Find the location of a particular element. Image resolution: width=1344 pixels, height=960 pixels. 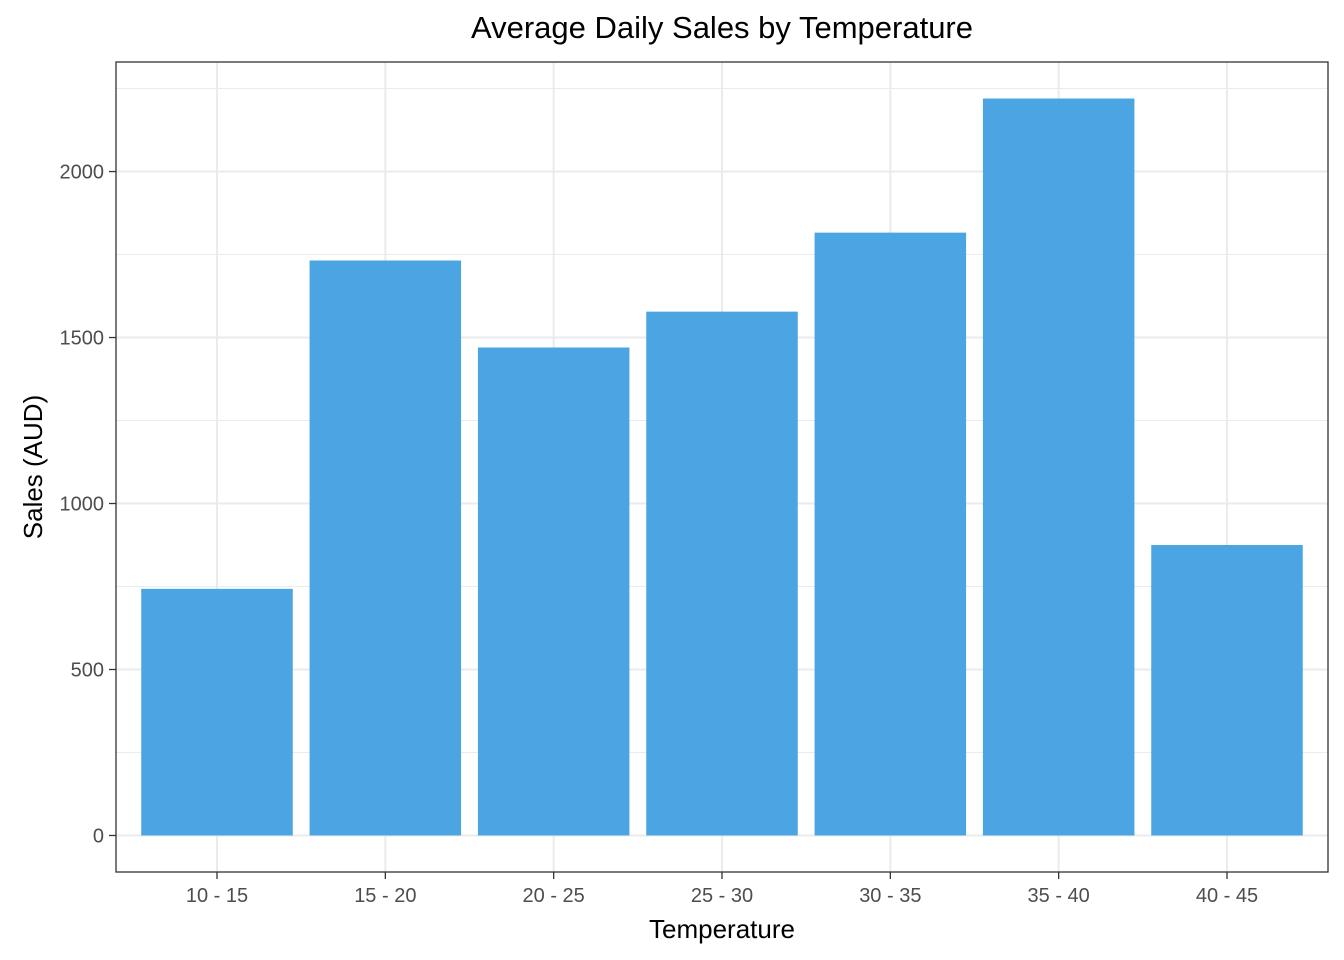

x-tick-label: 10 - 15 is located at coordinates (217, 896).